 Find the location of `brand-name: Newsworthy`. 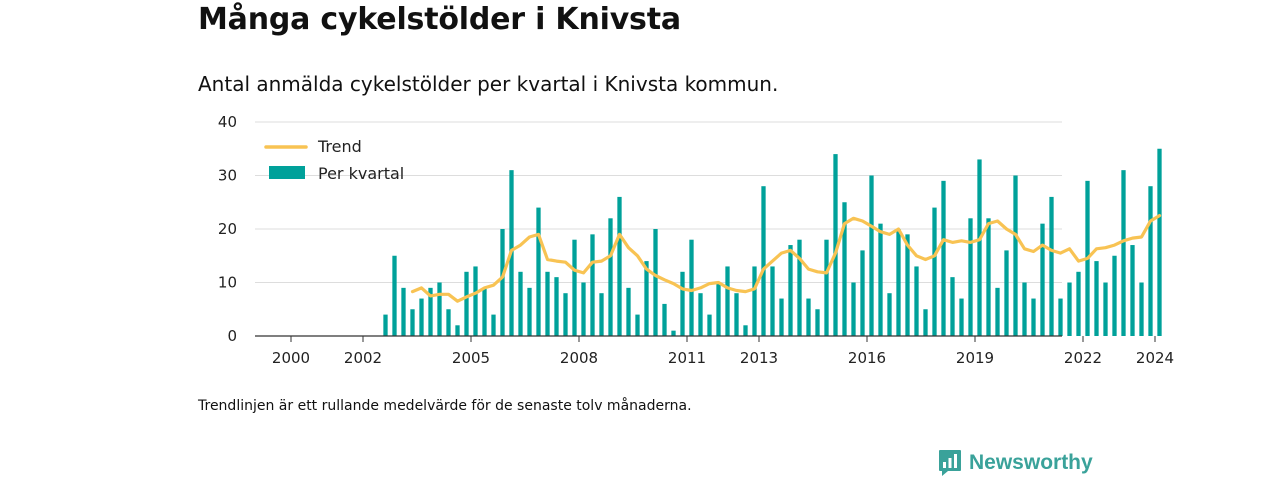

brand-name: Newsworthy is located at coordinates (1031, 462).